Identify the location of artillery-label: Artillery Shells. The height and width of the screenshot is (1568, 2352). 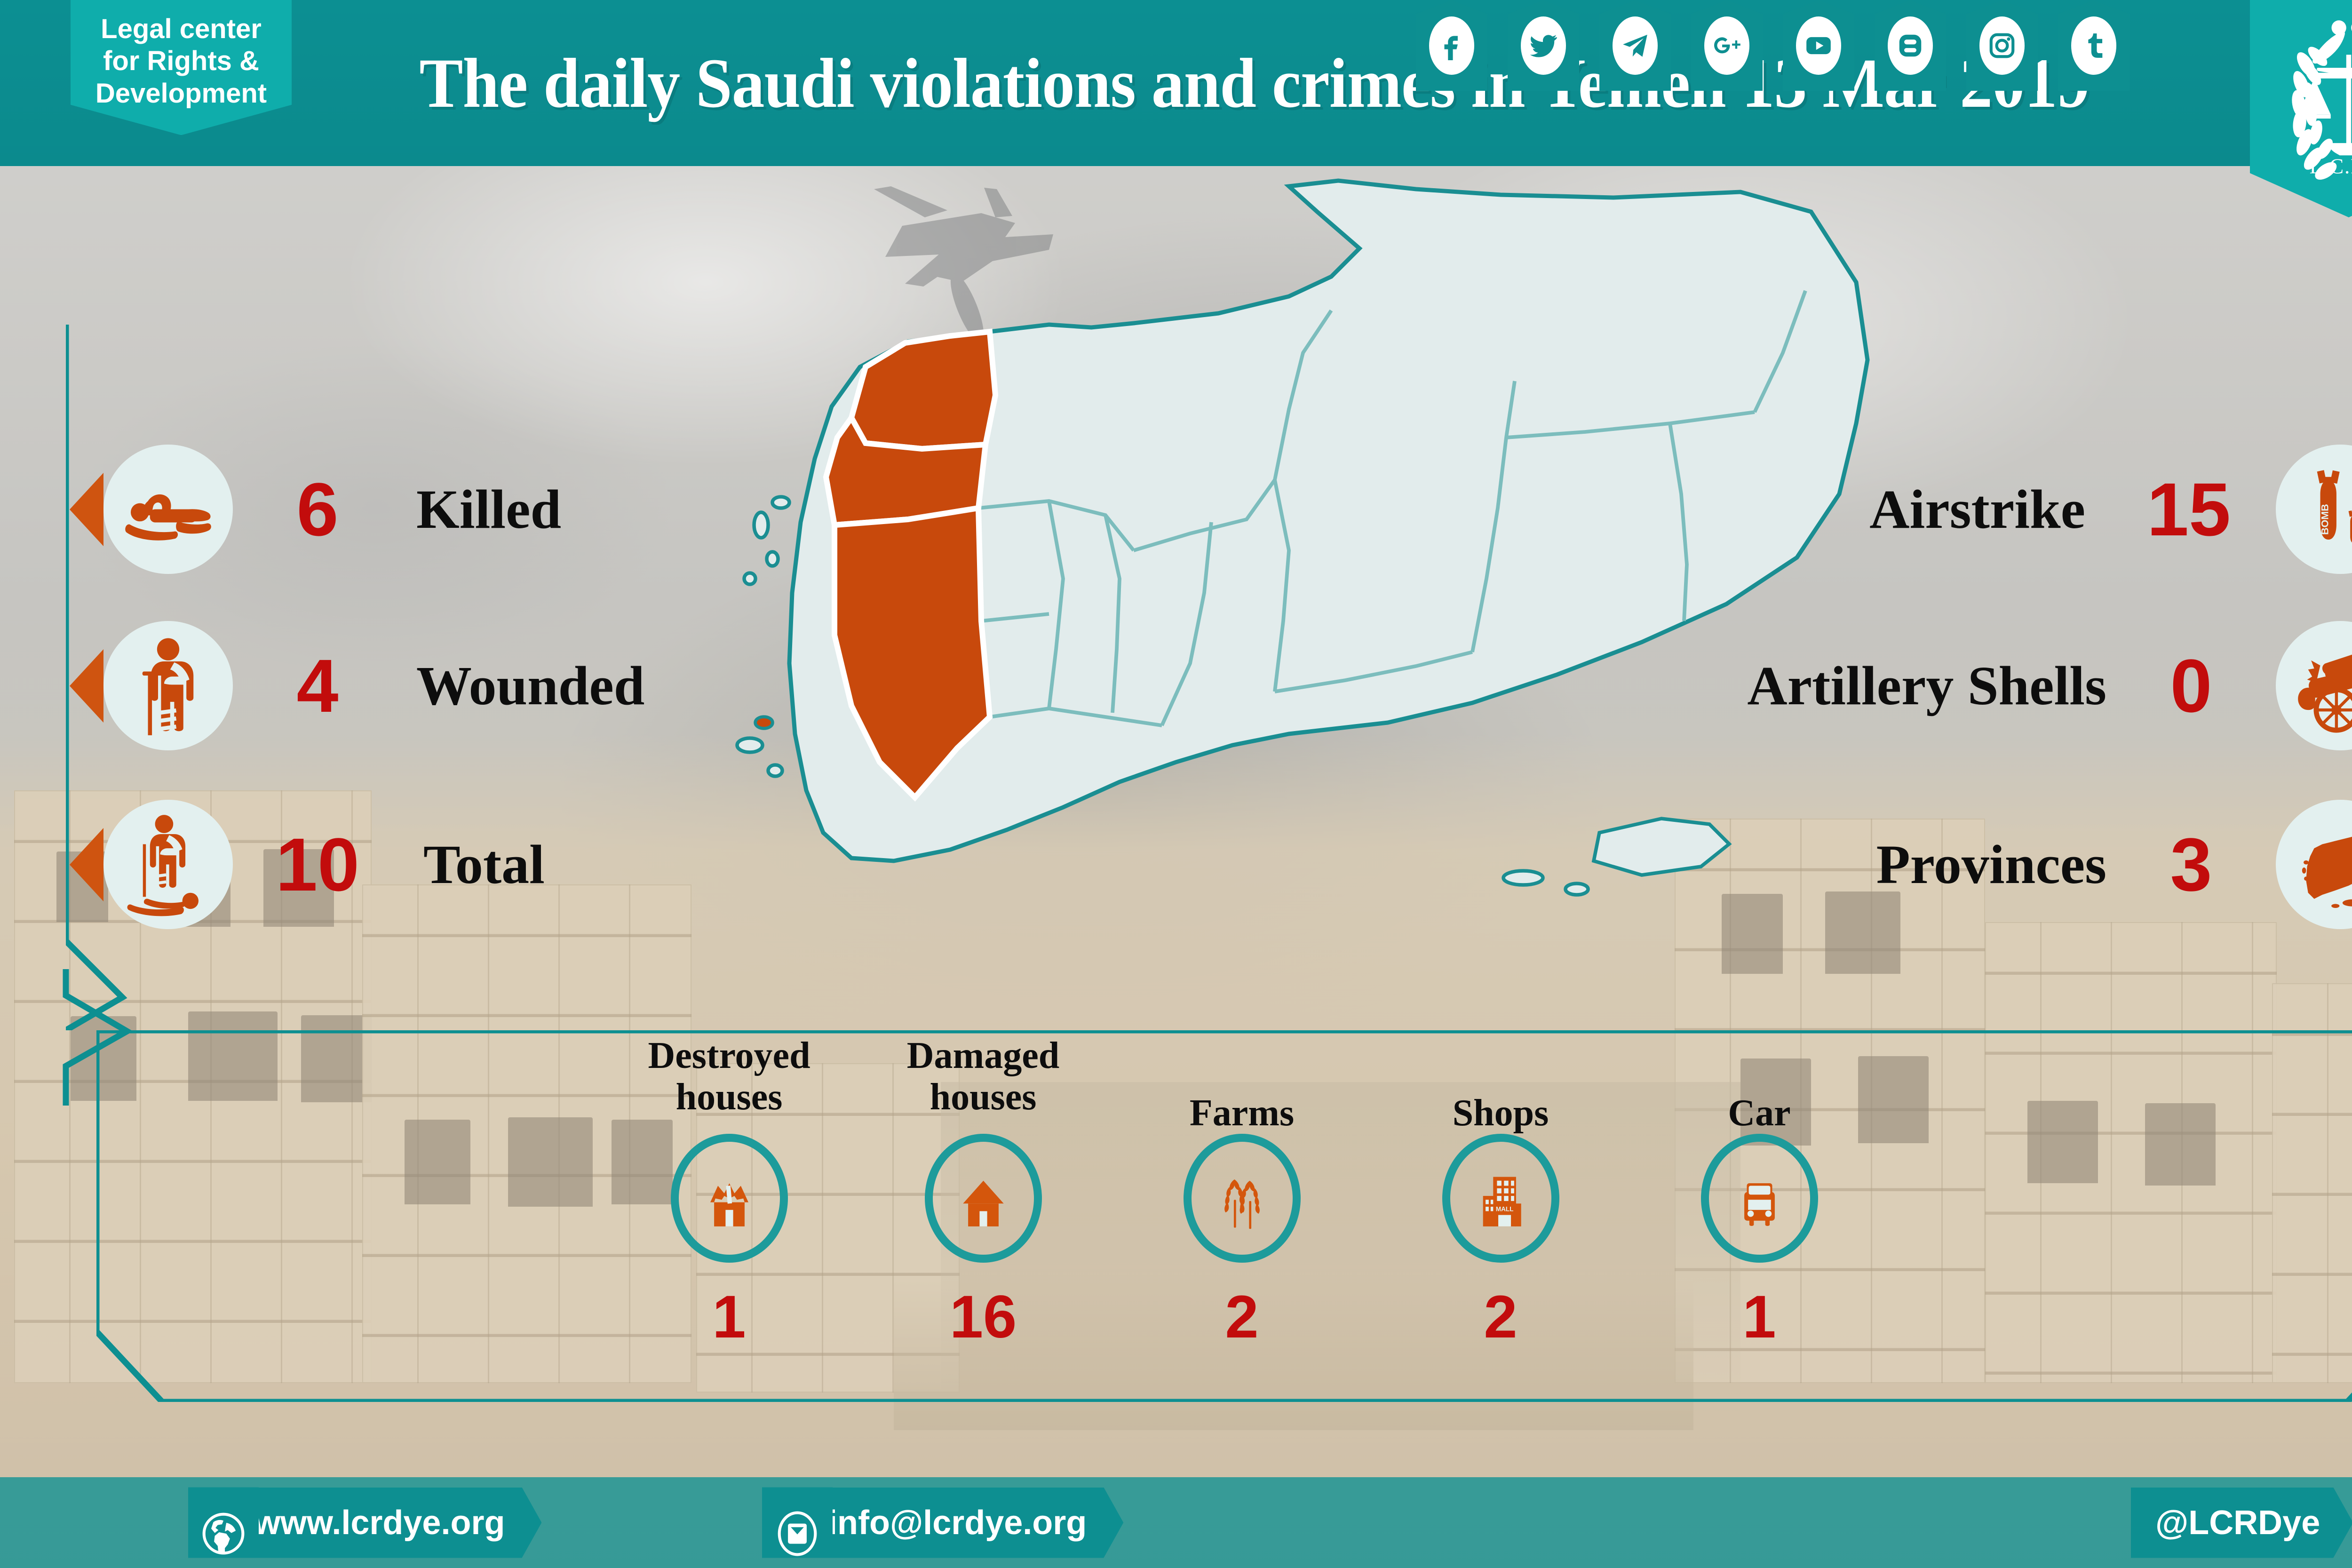
(1926, 685).